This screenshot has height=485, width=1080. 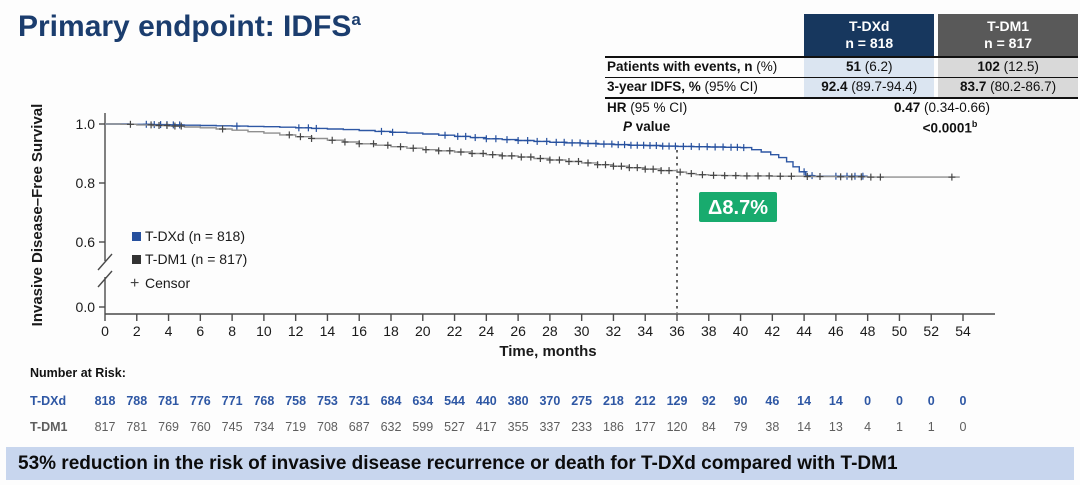 What do you see at coordinates (709, 331) in the screenshot?
I see `x-tick-label: 38` at bounding box center [709, 331].